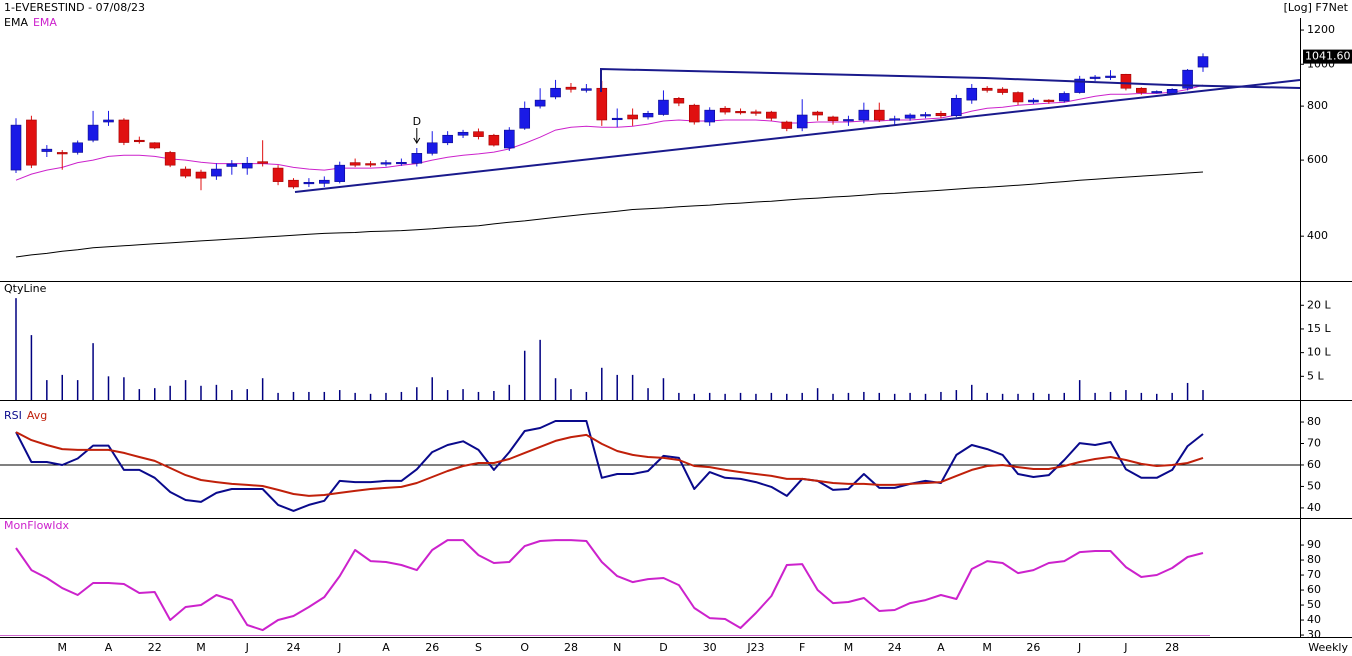 The height and width of the screenshot is (656, 1352). What do you see at coordinates (1319, 304) in the screenshot?
I see `y-tick-label: 20 L` at bounding box center [1319, 304].